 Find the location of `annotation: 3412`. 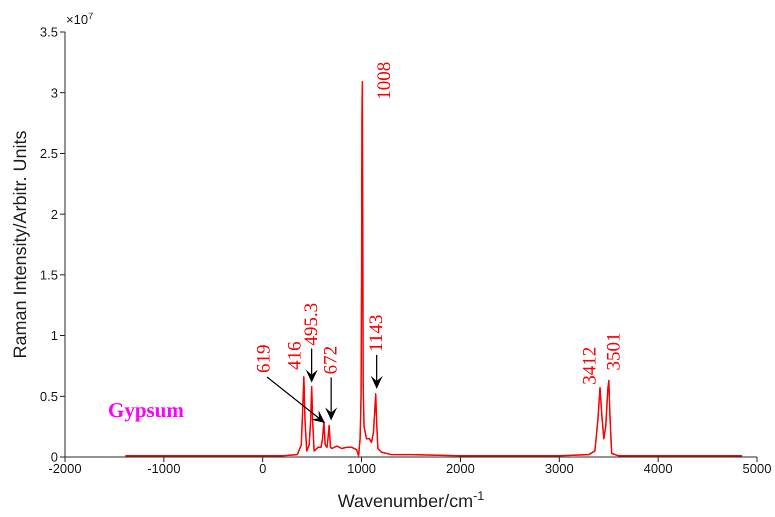

annotation: 3412 is located at coordinates (590, 365).